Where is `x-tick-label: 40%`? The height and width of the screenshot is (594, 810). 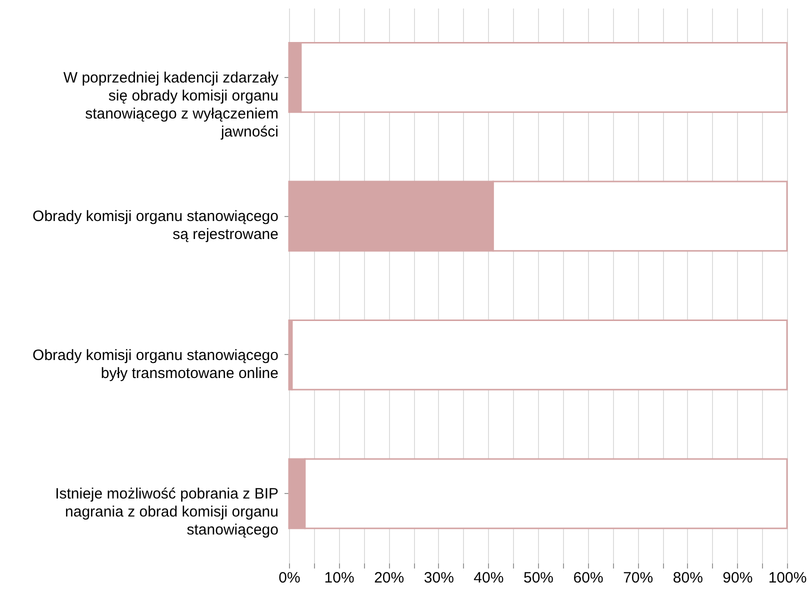 x-tick-label: 40% is located at coordinates (489, 578).